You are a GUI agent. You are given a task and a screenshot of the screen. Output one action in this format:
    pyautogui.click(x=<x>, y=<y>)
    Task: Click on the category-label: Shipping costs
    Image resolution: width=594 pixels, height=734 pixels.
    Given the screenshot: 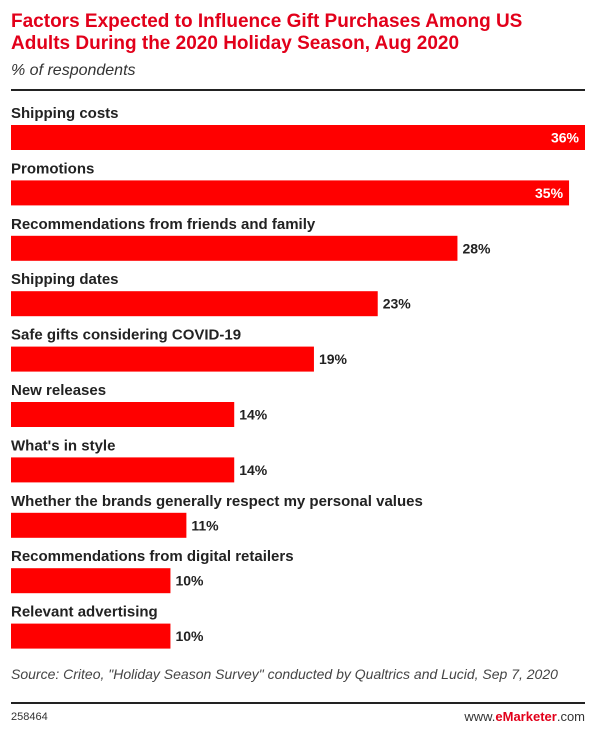 What is the action you would take?
    pyautogui.click(x=65, y=113)
    